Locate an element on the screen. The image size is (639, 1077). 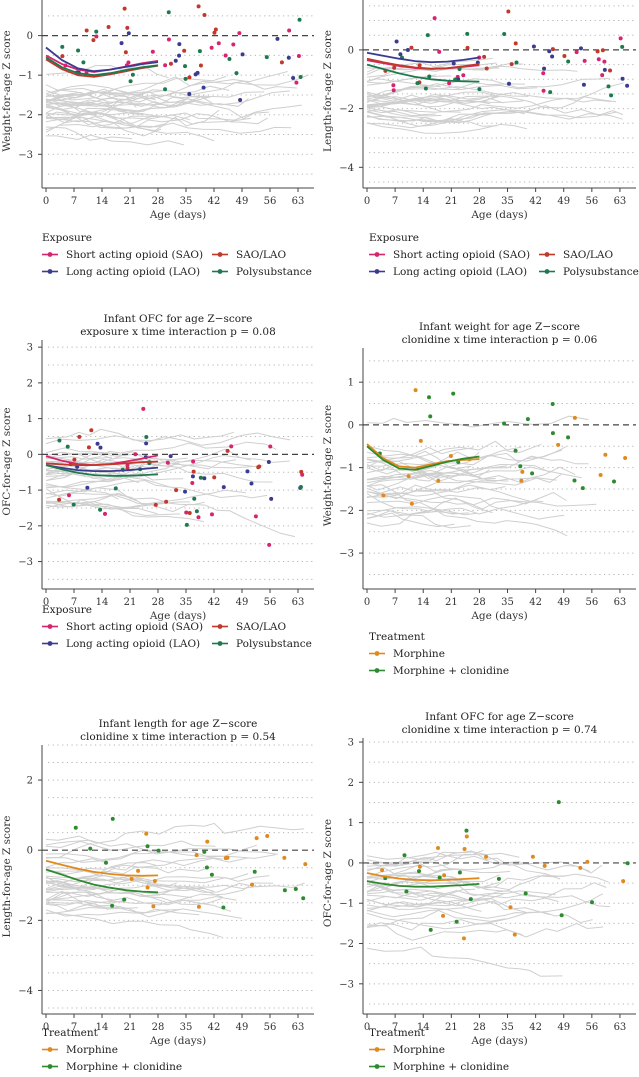
legend-label: Morphine + clonidine is located at coordinates (451, 671).